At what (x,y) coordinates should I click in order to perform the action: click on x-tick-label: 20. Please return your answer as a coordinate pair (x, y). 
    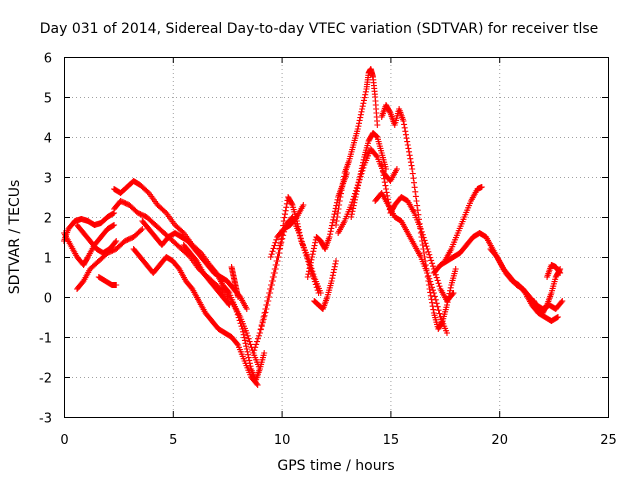
    Looking at the image, I should click on (499, 440).